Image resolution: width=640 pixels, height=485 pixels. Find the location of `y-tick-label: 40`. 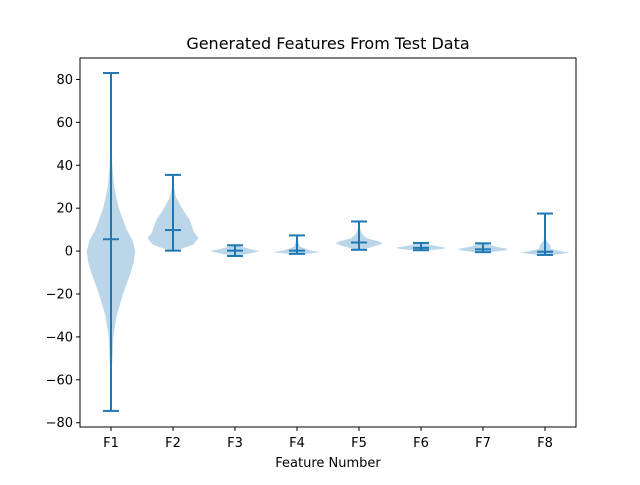

y-tick-label: 40 is located at coordinates (64, 166).